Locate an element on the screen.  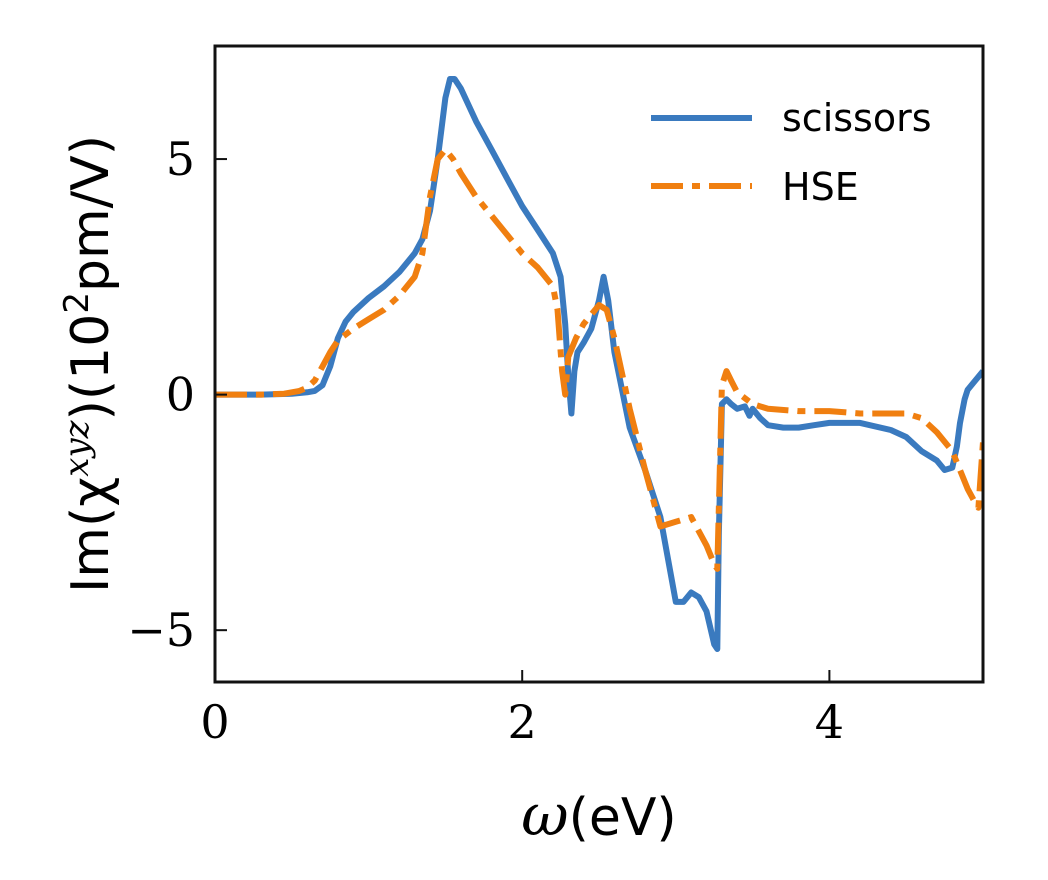
legend: scissors HSE is located at coordinates (791, 152).